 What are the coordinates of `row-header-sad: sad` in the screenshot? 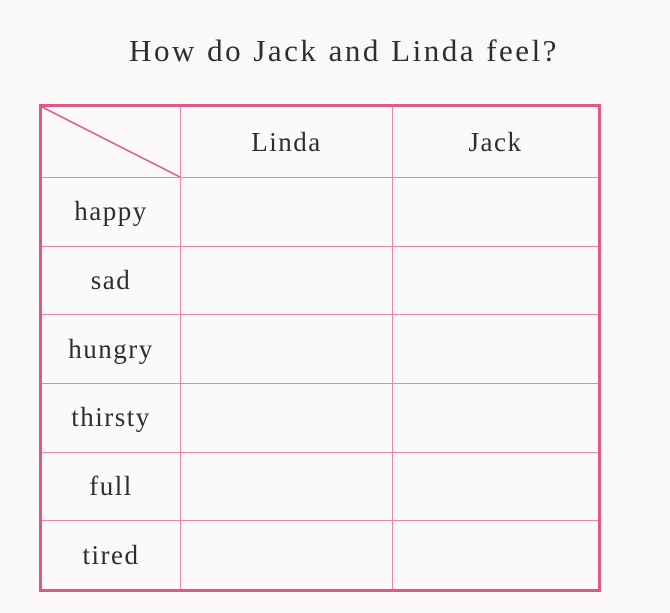 It's located at (111, 280).